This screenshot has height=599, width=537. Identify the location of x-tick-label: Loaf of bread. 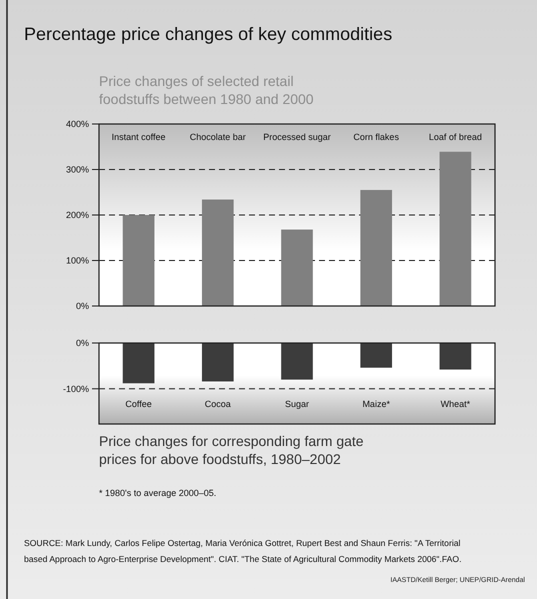
(455, 137).